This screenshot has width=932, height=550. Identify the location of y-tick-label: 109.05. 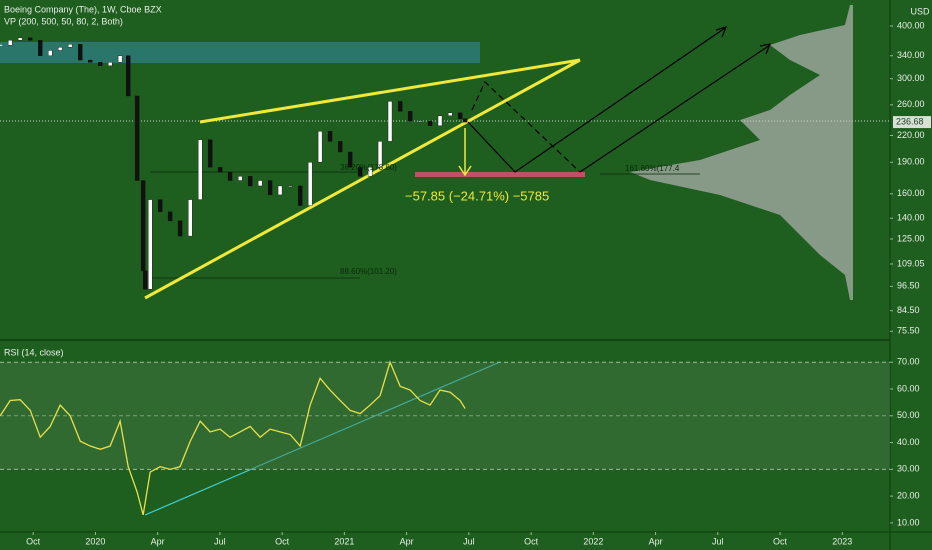
(911, 263).